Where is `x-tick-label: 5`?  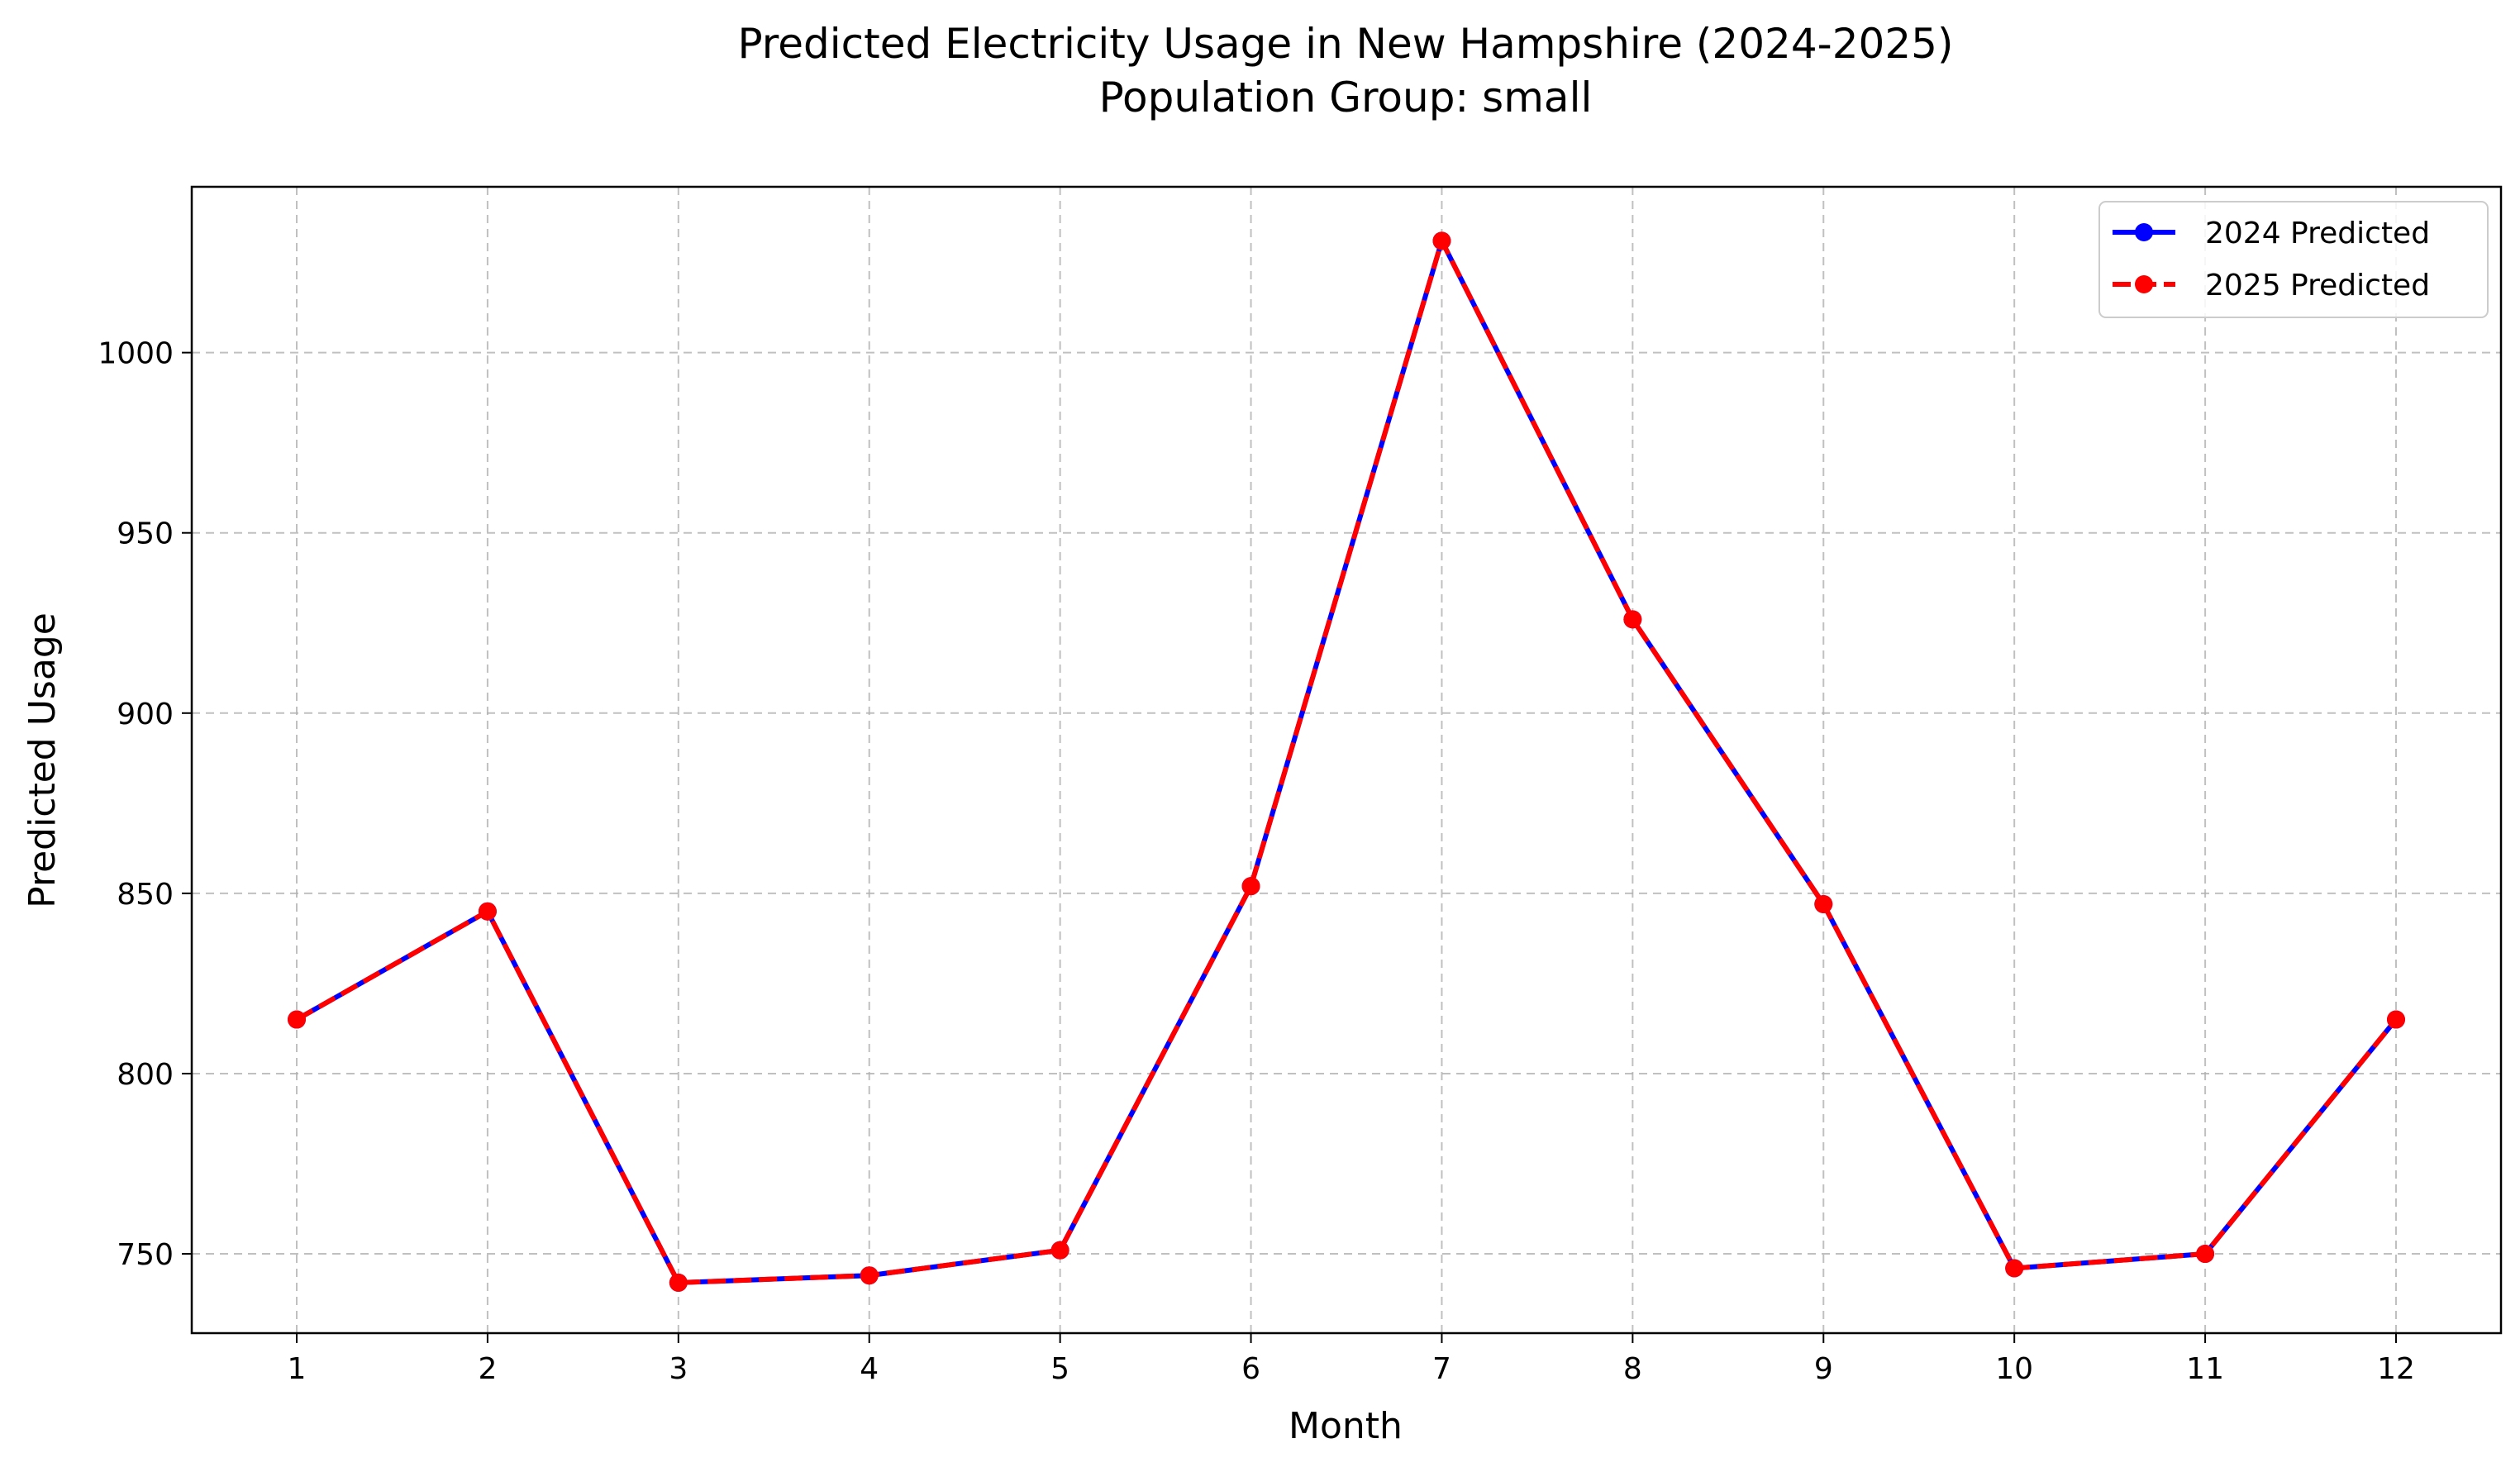 x-tick-label: 5 is located at coordinates (1059, 1369).